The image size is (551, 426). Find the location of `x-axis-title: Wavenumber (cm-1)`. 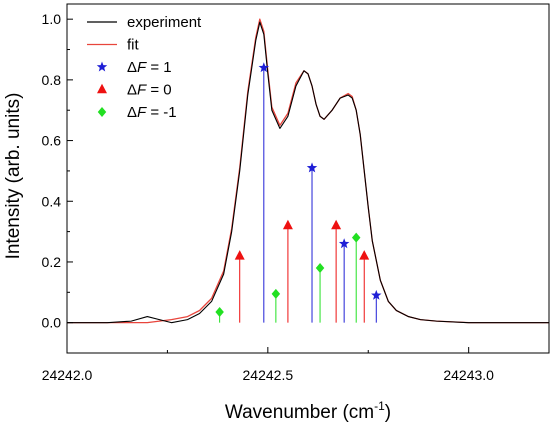

x-axis-title: Wavenumber (cm-1) is located at coordinates (308, 411).